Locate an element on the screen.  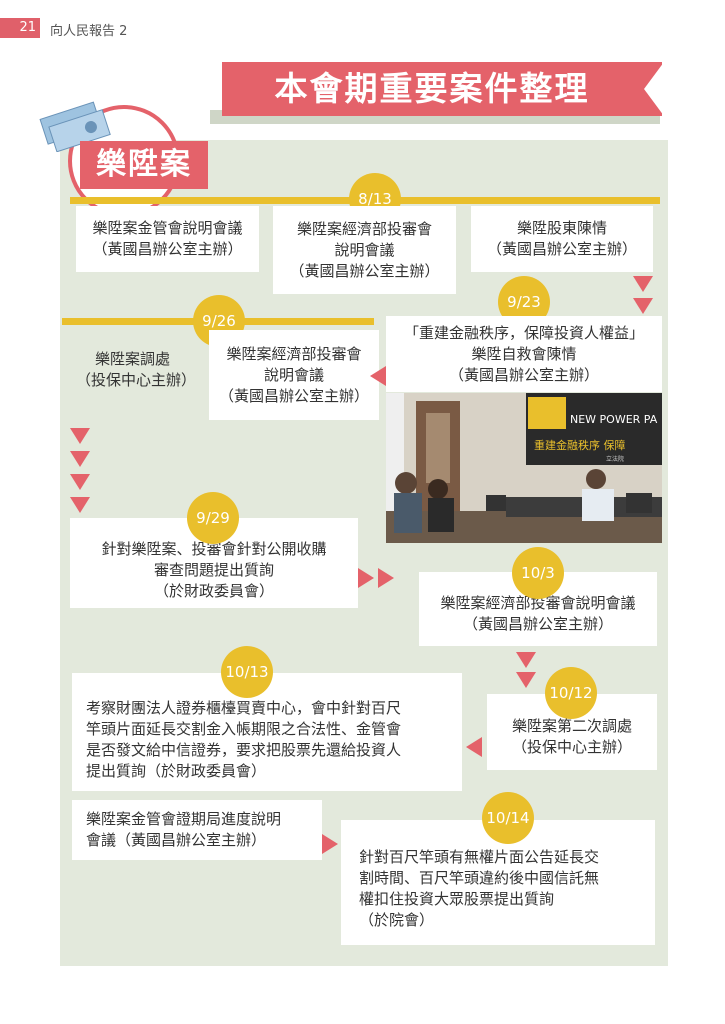
page-number: 21 is located at coordinates (20, 28).